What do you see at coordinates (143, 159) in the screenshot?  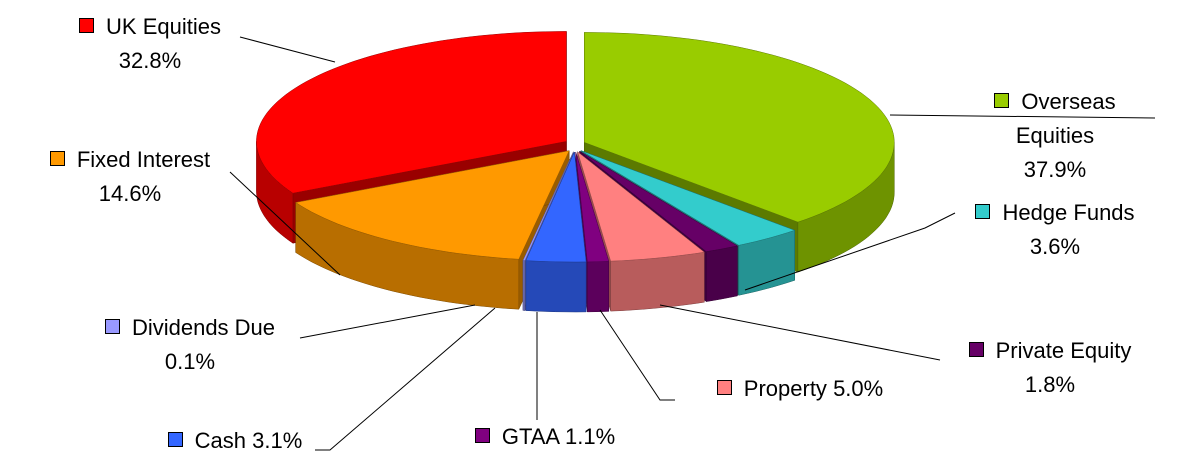 I see `category-label: Fixed Interest` at bounding box center [143, 159].